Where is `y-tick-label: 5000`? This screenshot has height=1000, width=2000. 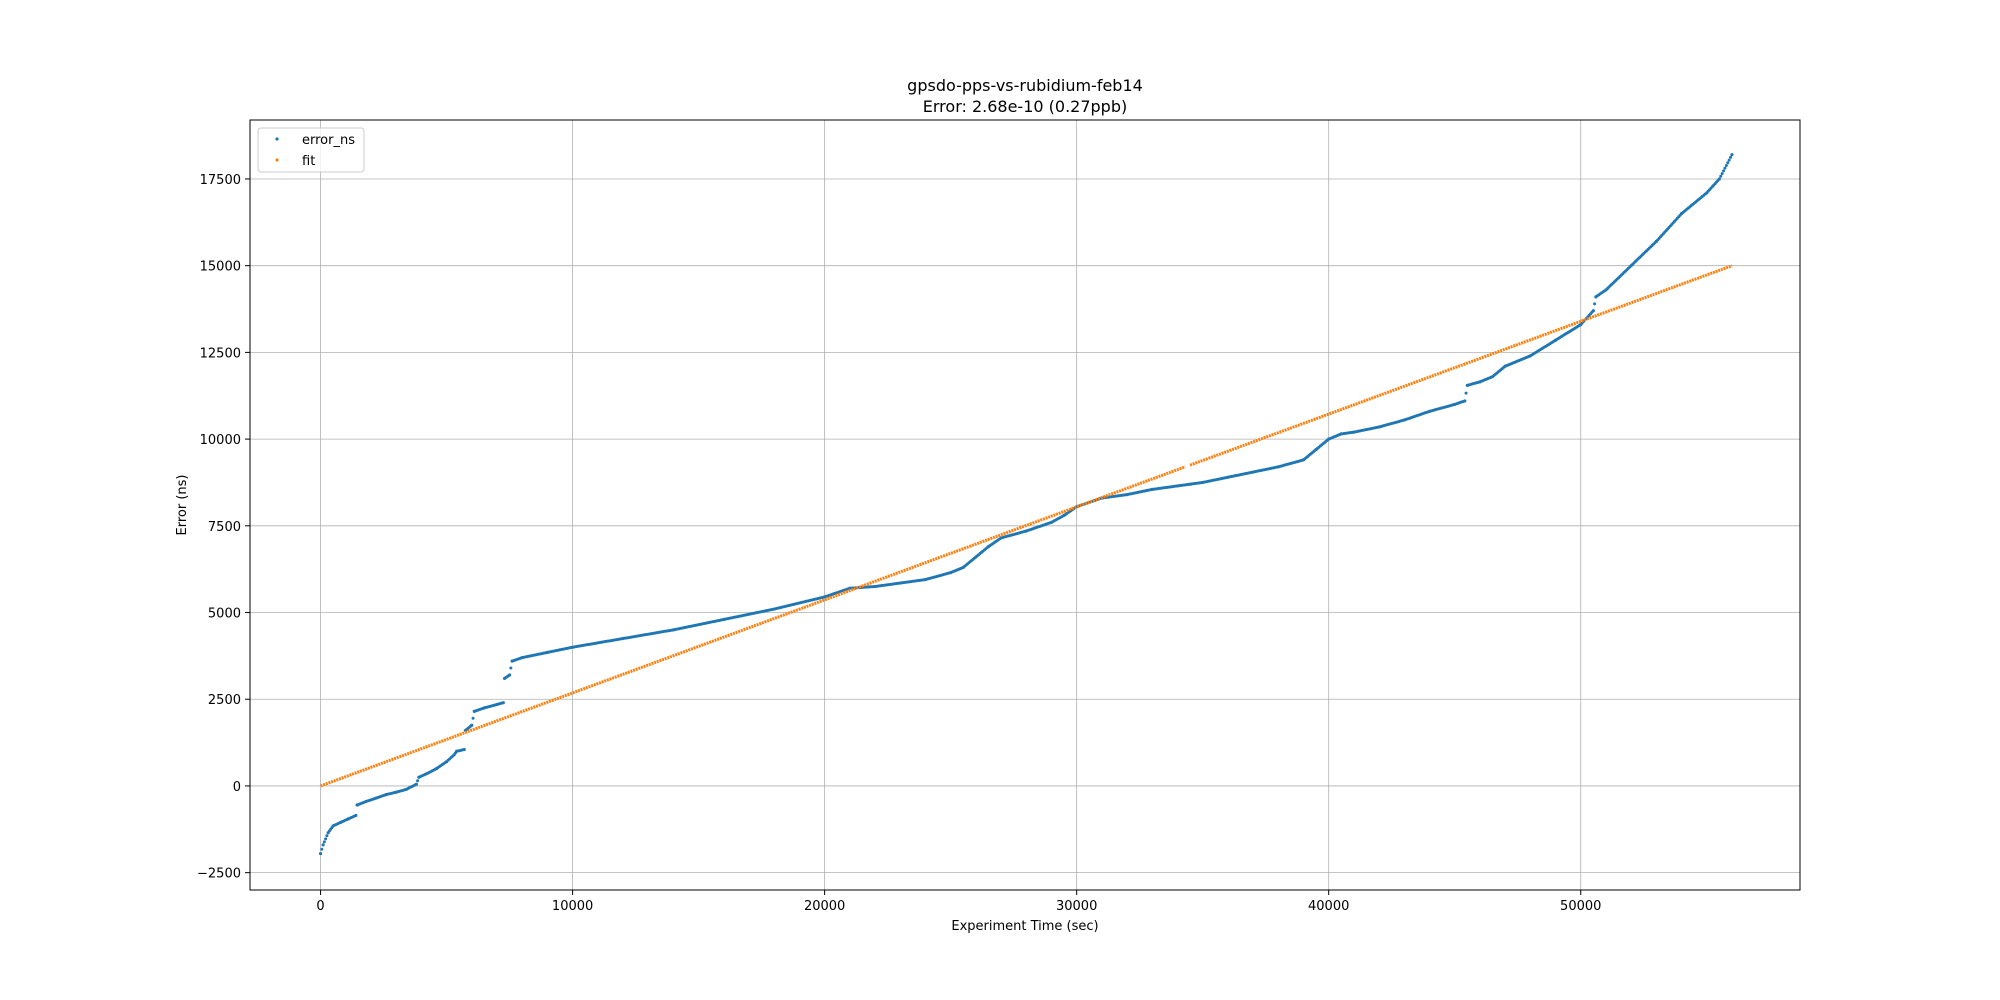 y-tick-label: 5000 is located at coordinates (224, 614).